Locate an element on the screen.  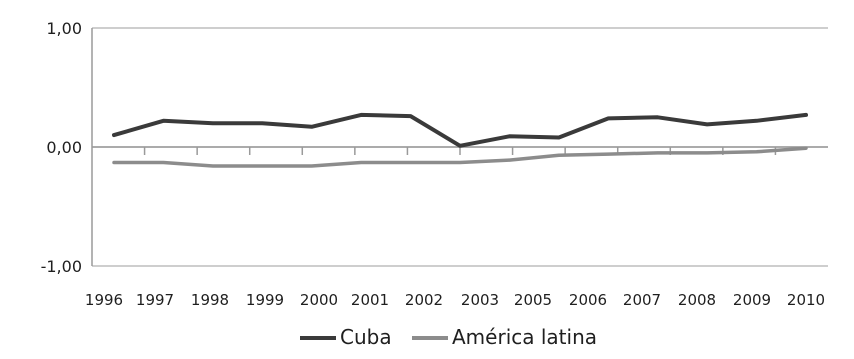
x-tick-label: 2002 is located at coordinates (424, 300).